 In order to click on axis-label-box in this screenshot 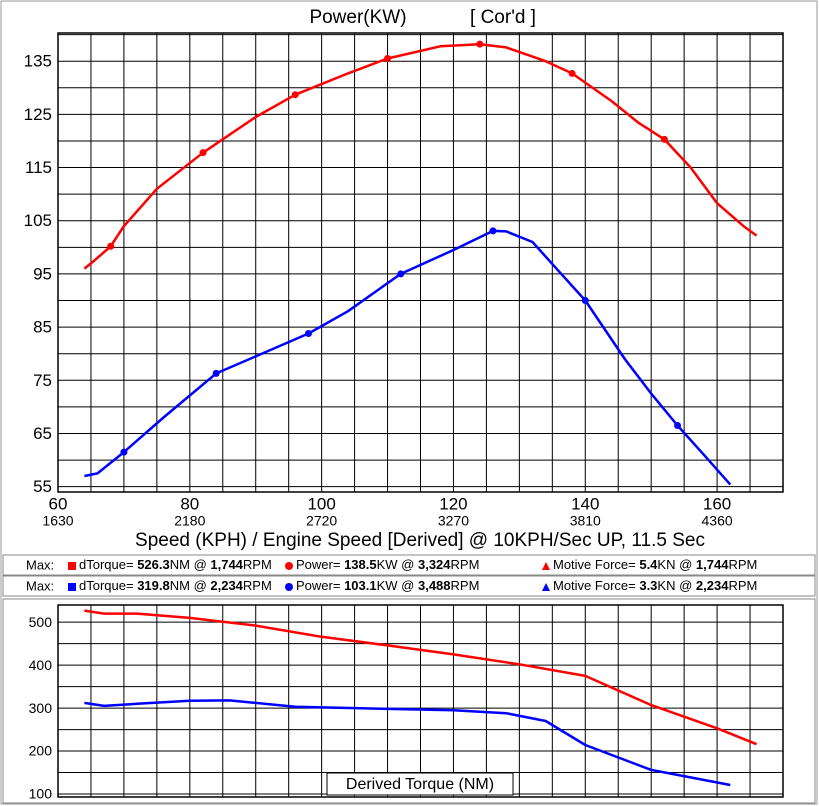, I will do `click(420, 784)`.